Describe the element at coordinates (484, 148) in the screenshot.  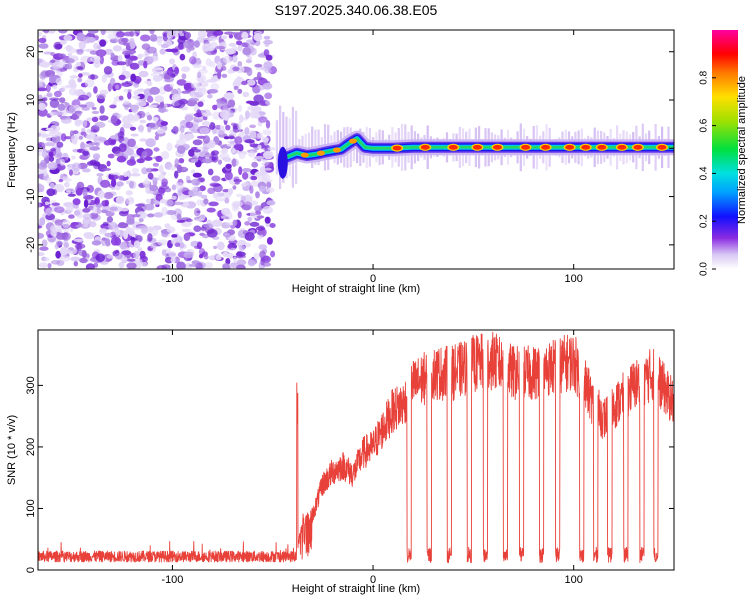
I see `ridge-hotspots` at that location.